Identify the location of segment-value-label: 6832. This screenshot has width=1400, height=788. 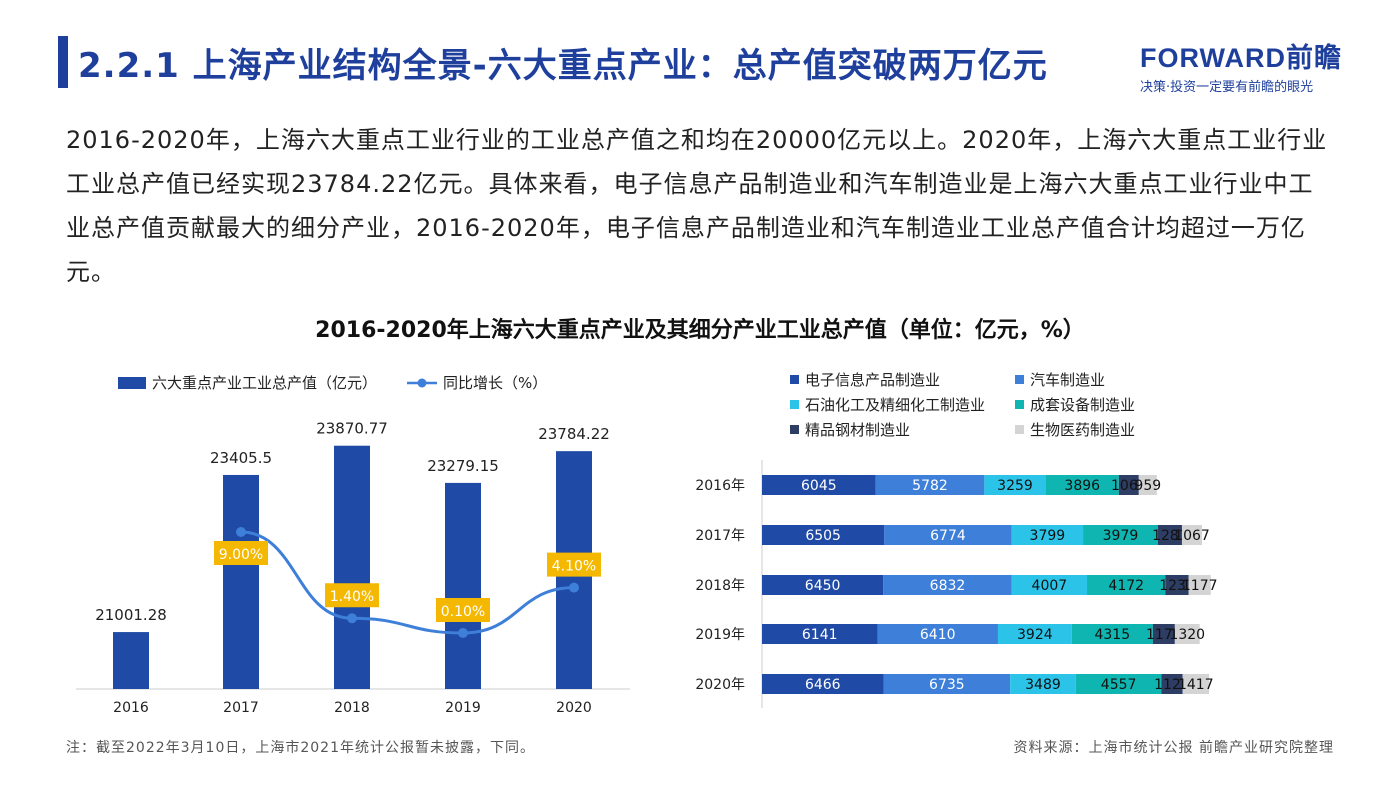
(948, 586).